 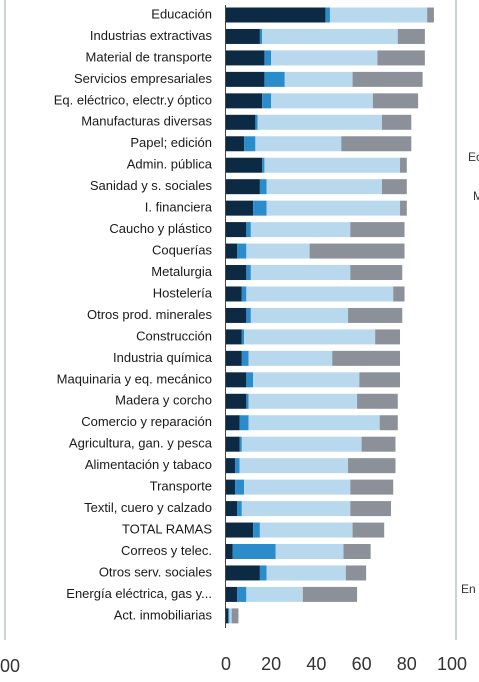 What do you see at coordinates (452, 664) in the screenshot?
I see `x-tick-label: 100` at bounding box center [452, 664].